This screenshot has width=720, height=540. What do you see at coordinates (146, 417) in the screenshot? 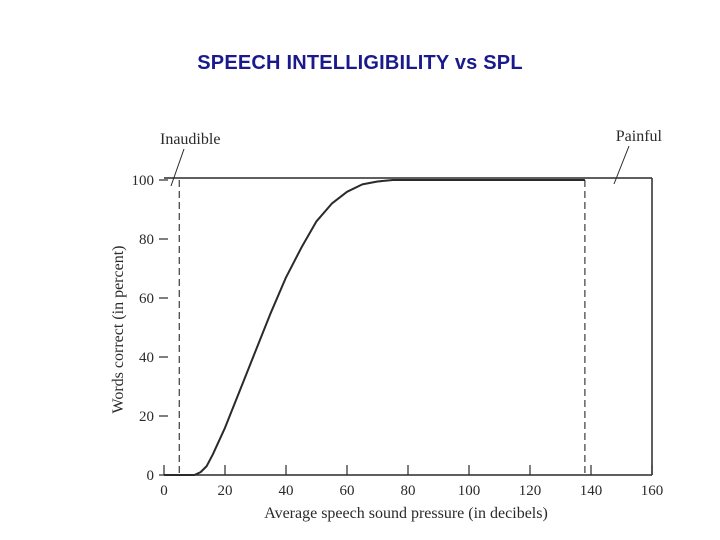
I see `y-tick-label: 20` at bounding box center [146, 417].